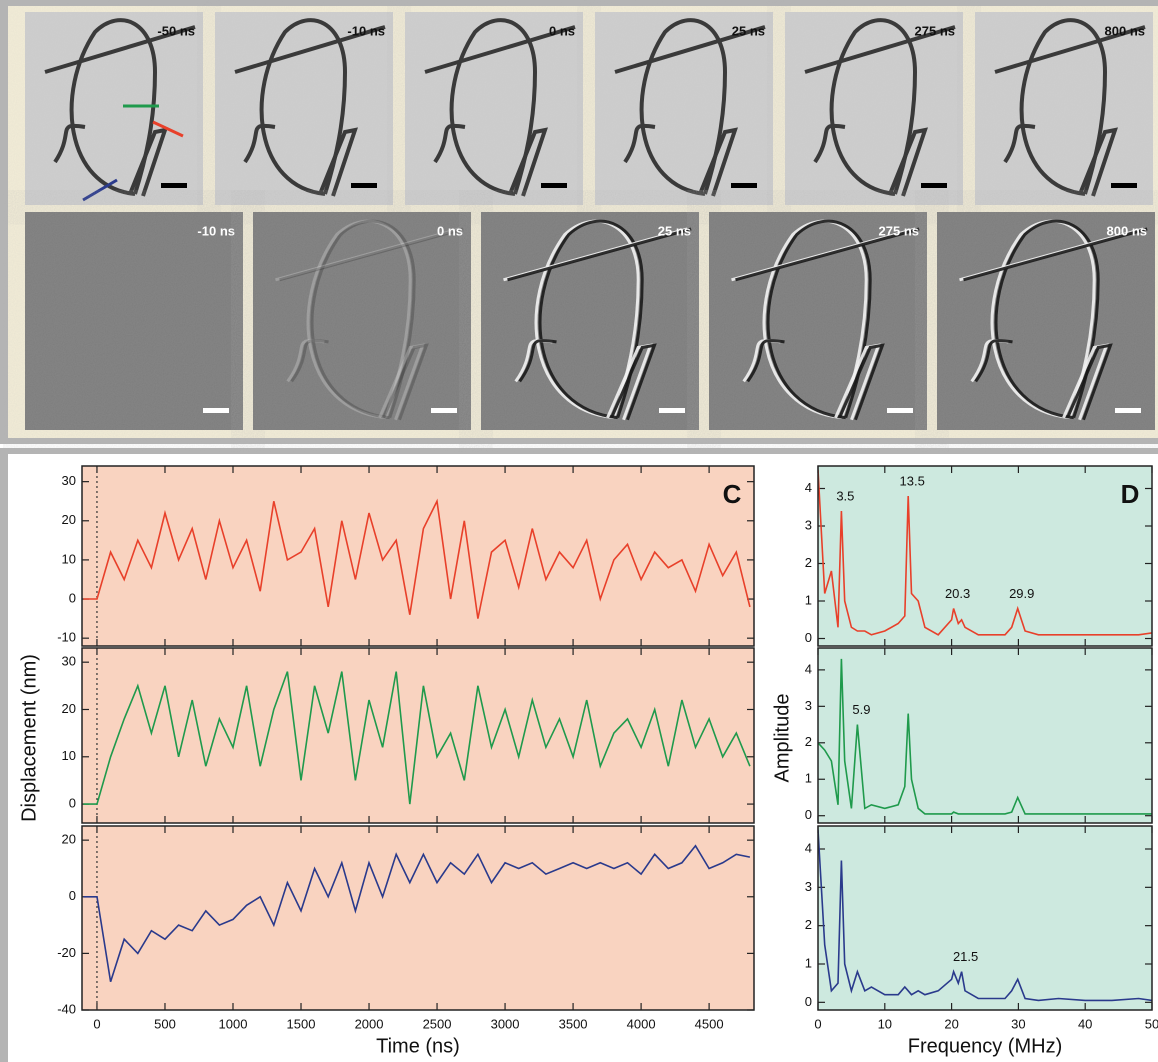  What do you see at coordinates (1151, 1023) in the screenshot?
I see `x-tick-label: 50` at bounding box center [1151, 1023].